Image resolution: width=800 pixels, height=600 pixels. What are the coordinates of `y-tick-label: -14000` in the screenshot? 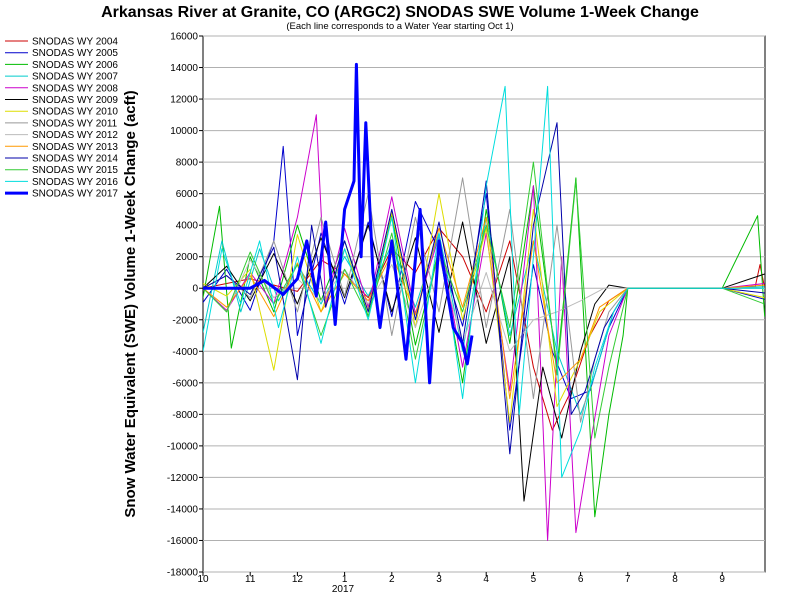 It's located at (183, 509).